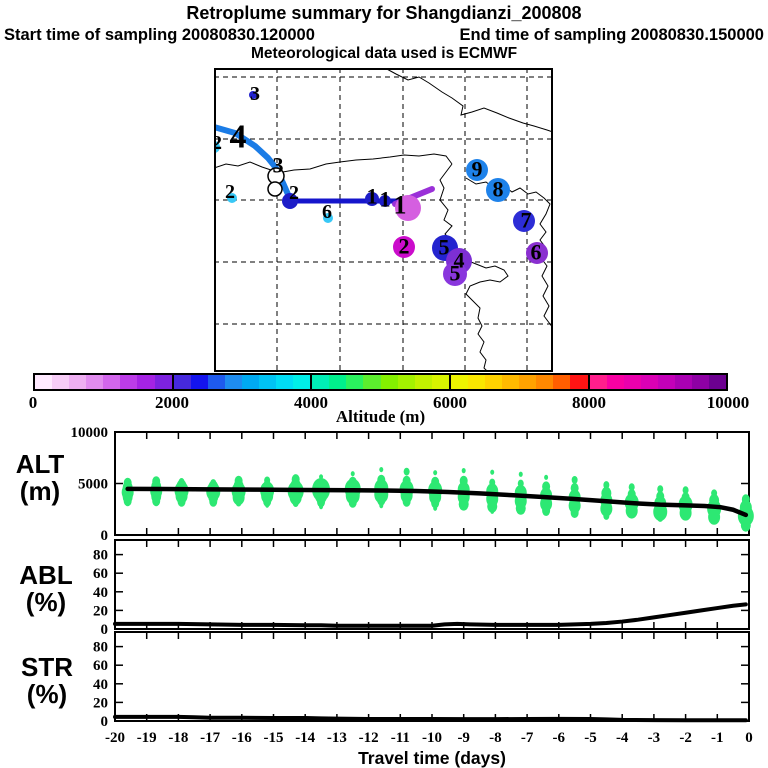  I want to click on colorbar-tick-label: 2000, so click(172, 402).